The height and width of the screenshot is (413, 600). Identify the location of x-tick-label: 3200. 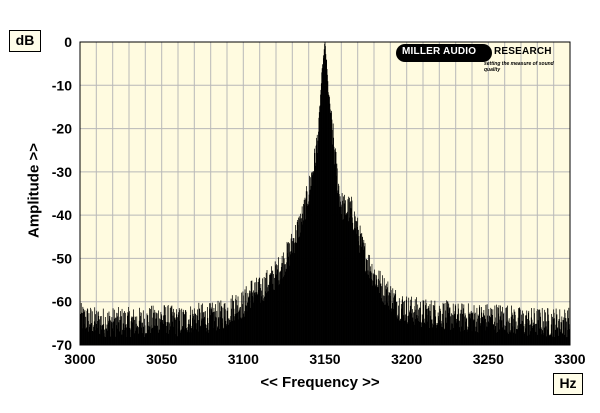
(406, 359).